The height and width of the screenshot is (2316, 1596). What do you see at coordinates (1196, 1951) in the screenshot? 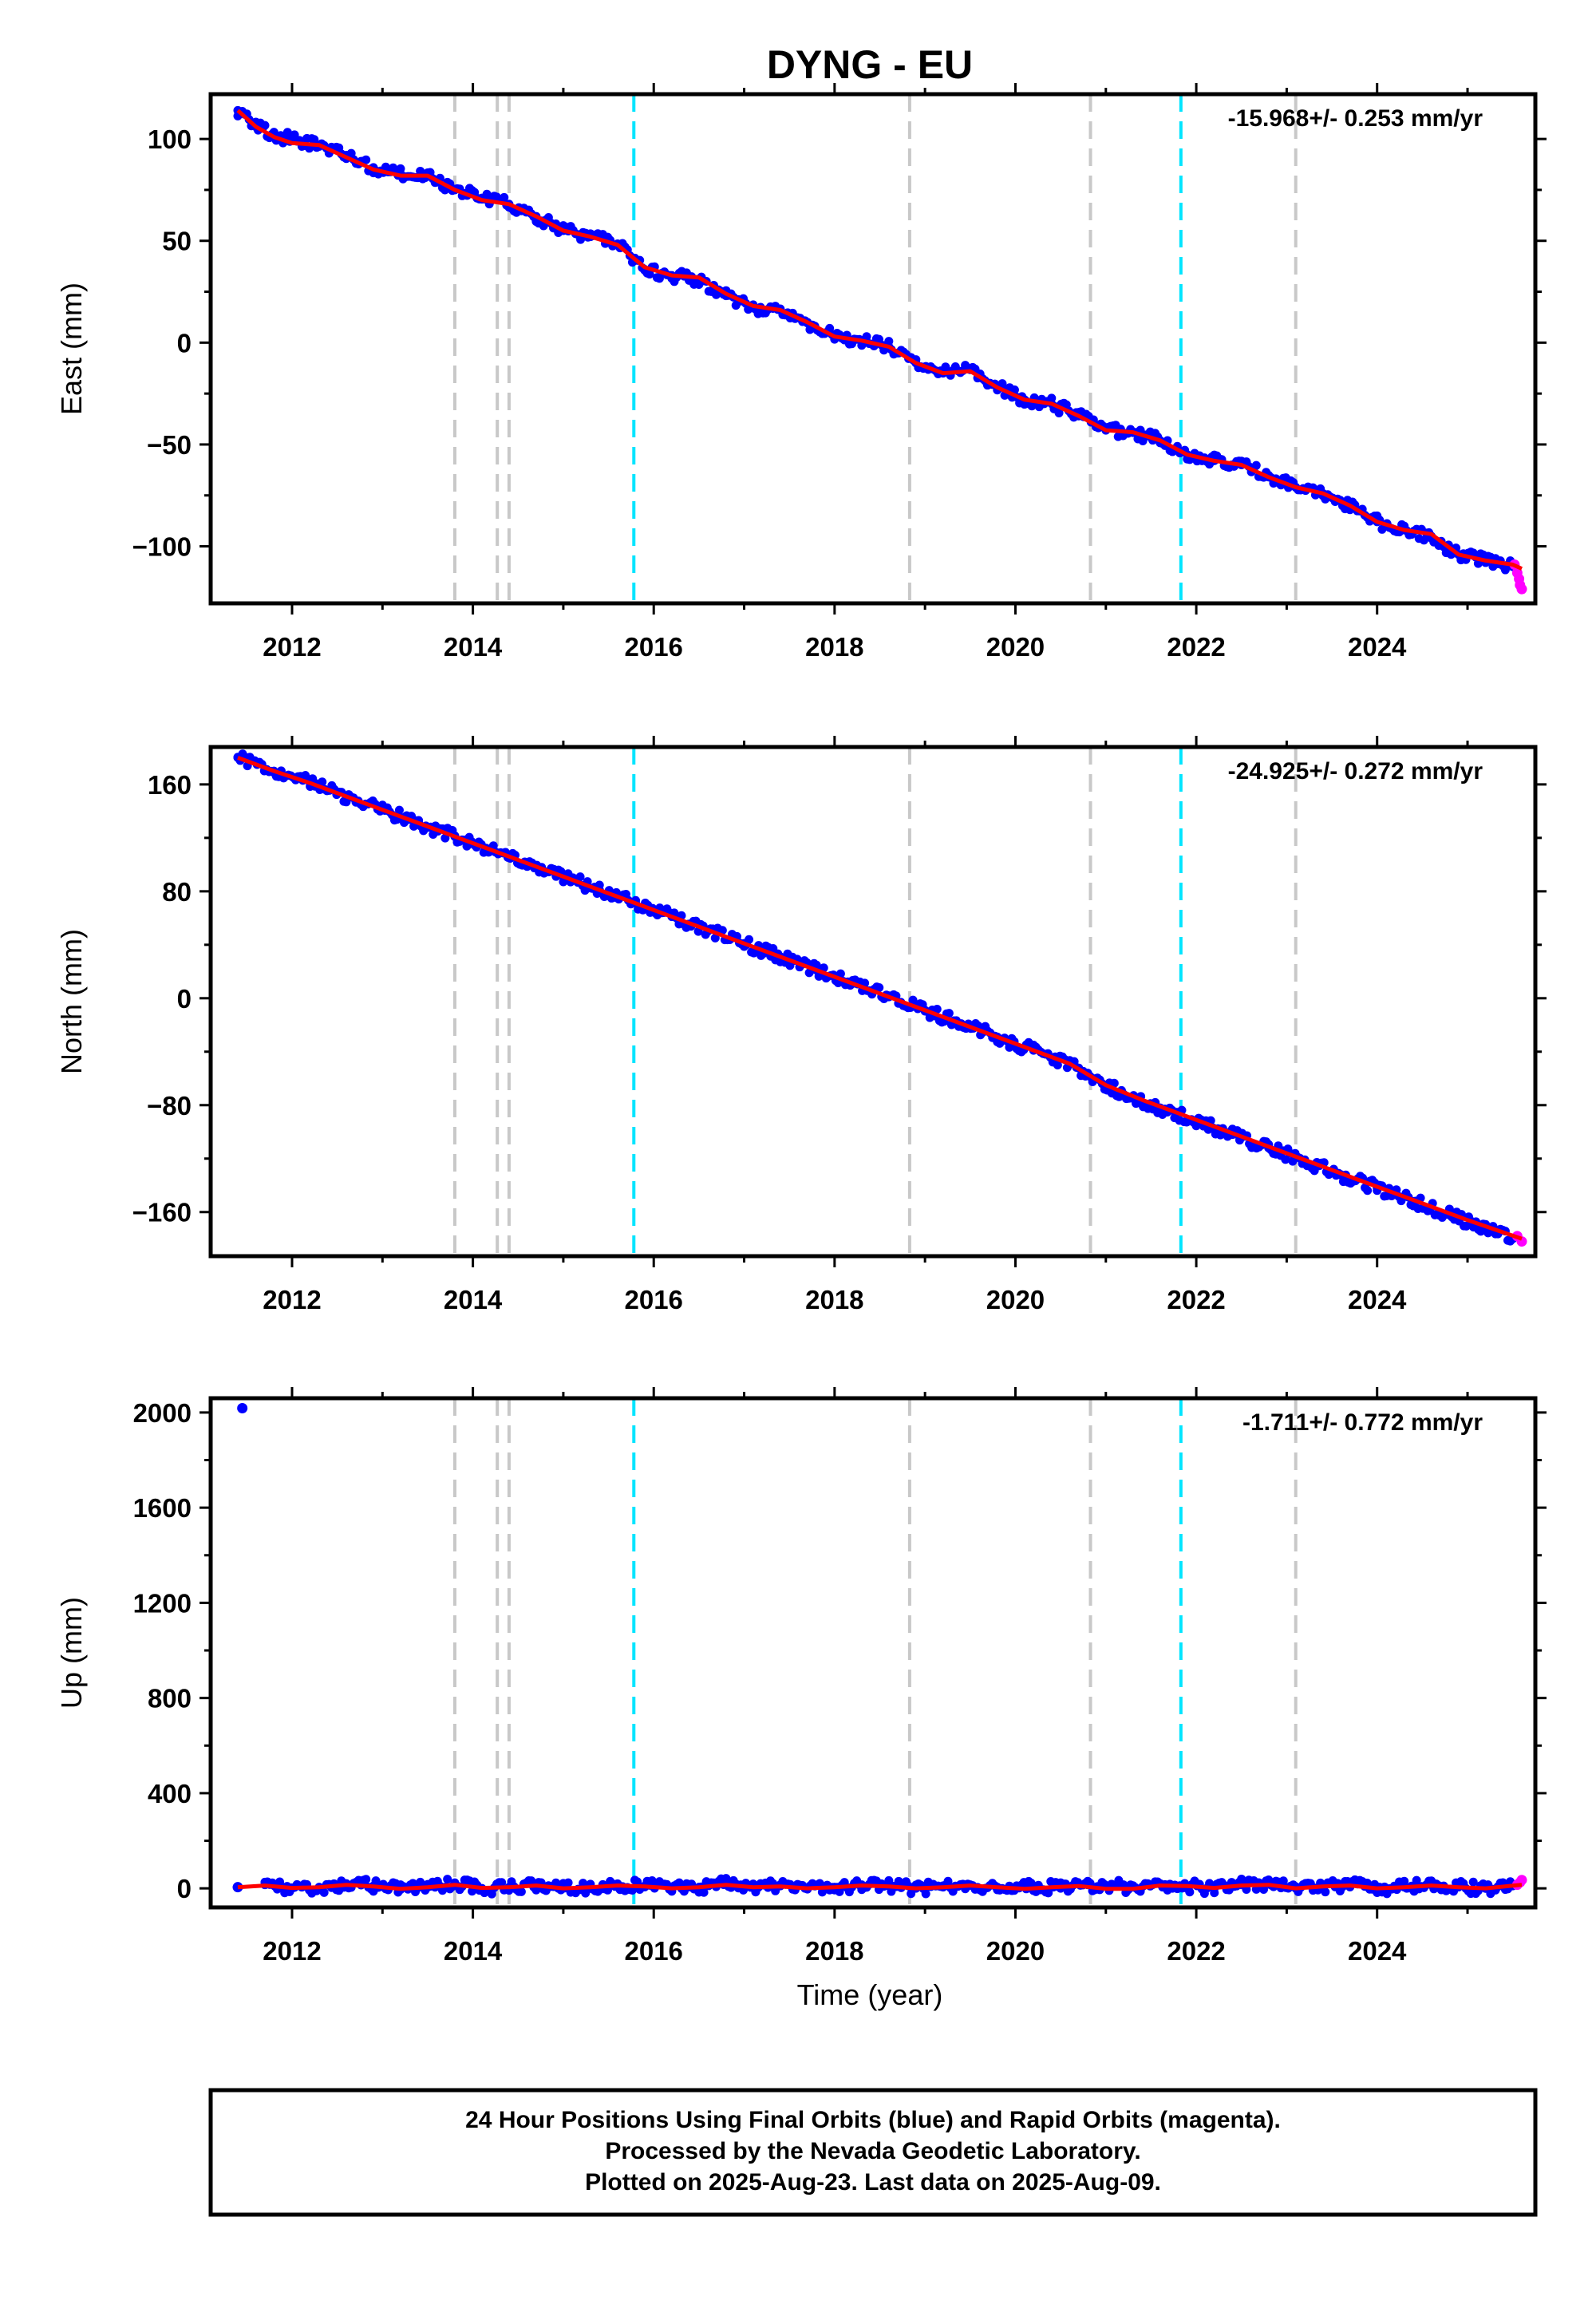
I see `x-tick-label-up: 2022` at bounding box center [1196, 1951].